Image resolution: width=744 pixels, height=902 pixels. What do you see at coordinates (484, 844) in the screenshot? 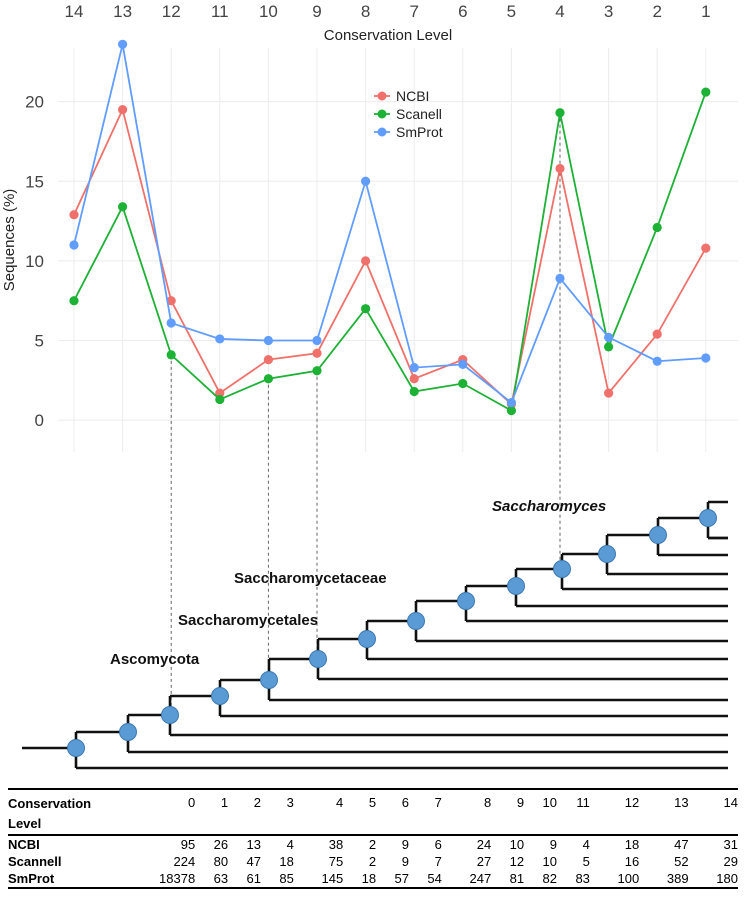
I see `table-cell: 24` at bounding box center [484, 844].